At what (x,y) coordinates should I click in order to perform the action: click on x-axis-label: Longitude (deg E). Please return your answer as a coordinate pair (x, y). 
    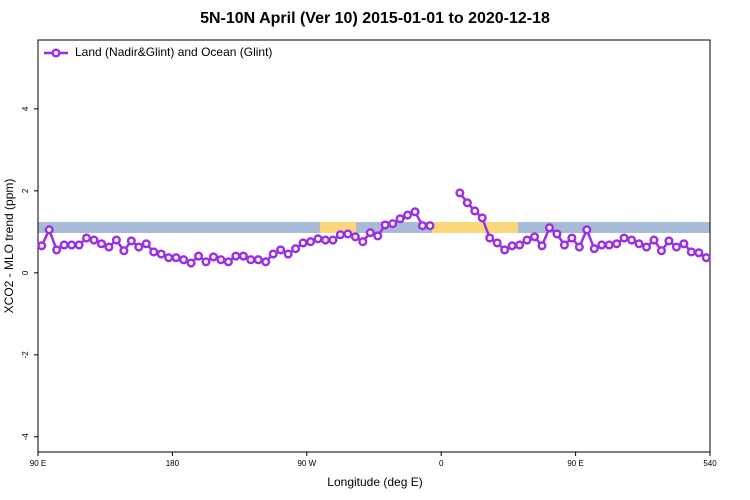
    Looking at the image, I should click on (374, 482).